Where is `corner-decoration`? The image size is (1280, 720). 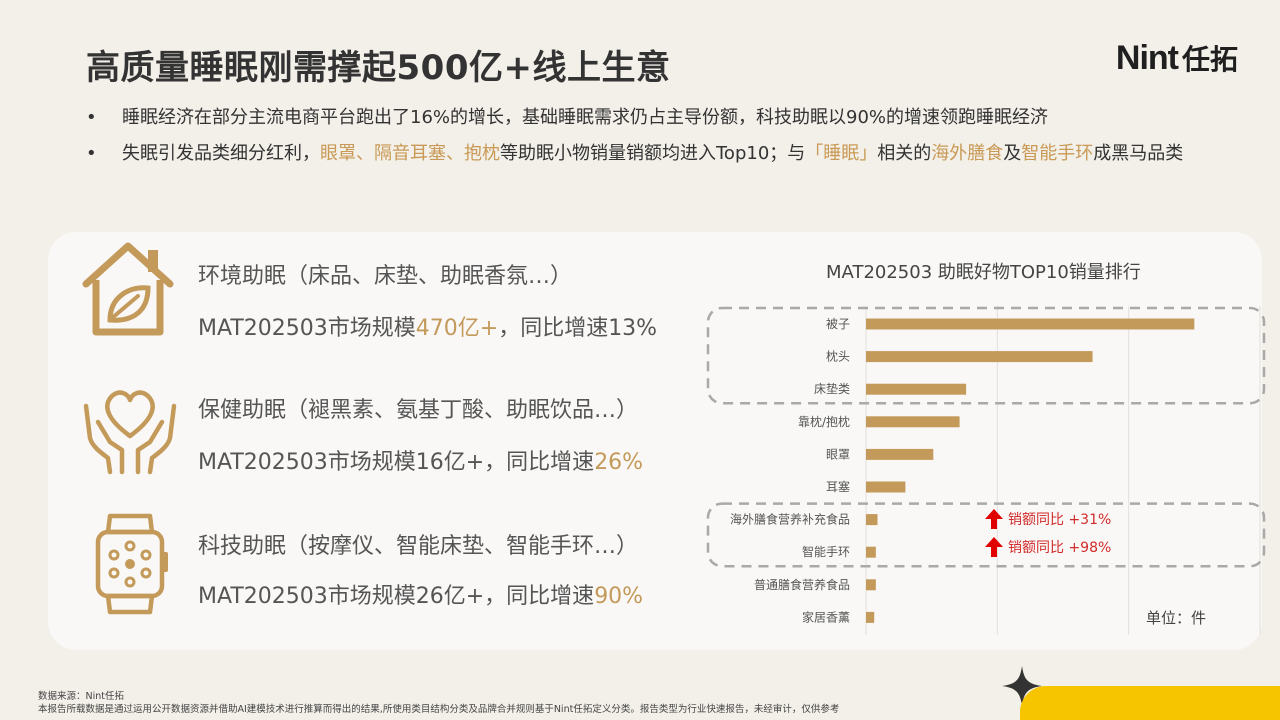 corner-decoration is located at coordinates (1150, 703).